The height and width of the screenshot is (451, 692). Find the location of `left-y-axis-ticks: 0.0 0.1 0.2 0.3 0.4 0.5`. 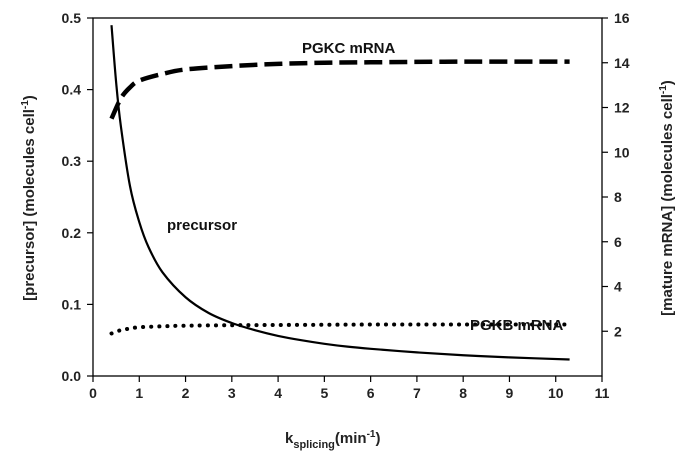

left-y-axis-ticks: 0.0 0.1 0.2 0.3 0.4 0.5 is located at coordinates (77, 197).